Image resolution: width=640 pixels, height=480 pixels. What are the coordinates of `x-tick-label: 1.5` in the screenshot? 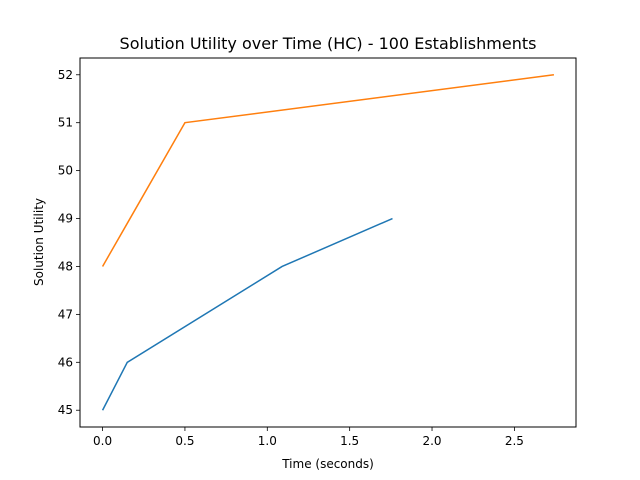 It's located at (349, 441).